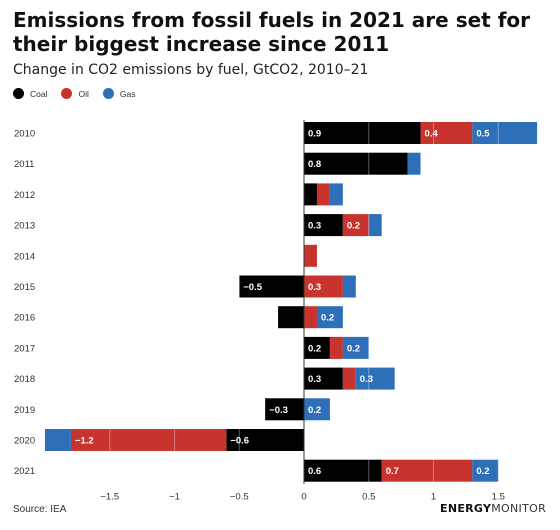 This screenshot has width=560, height=530. Describe the element at coordinates (24, 195) in the screenshot. I see `category-label: 2012` at that location.